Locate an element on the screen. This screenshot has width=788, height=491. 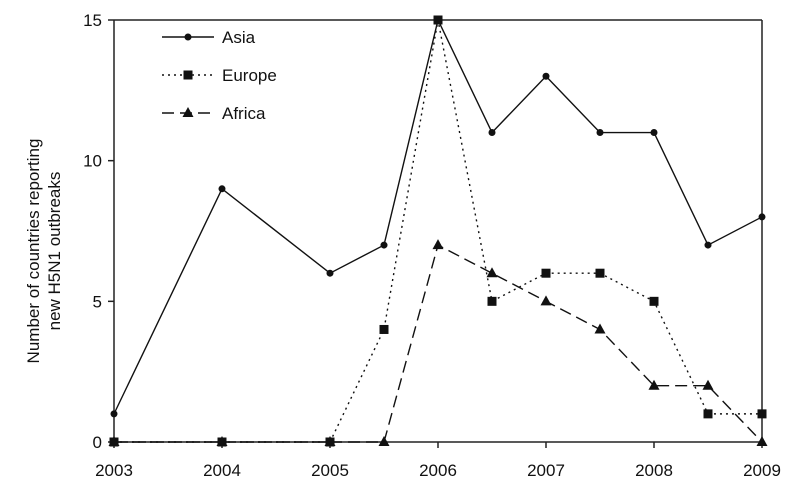
legend-marker-europe is located at coordinates (188, 75).